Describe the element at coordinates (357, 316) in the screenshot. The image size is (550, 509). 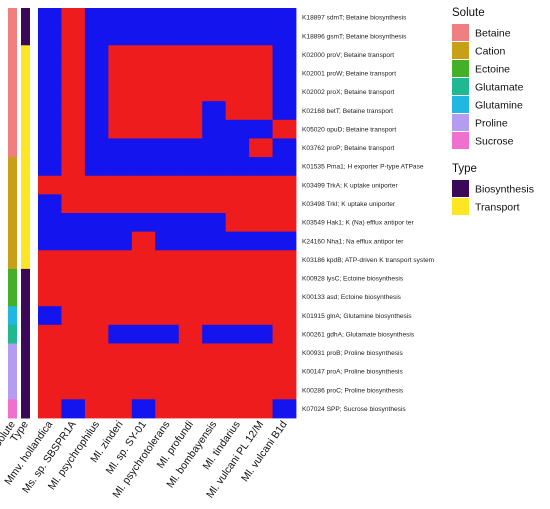
I see `row-label: K01915 glnA; Glutamine biosynthesis` at that location.